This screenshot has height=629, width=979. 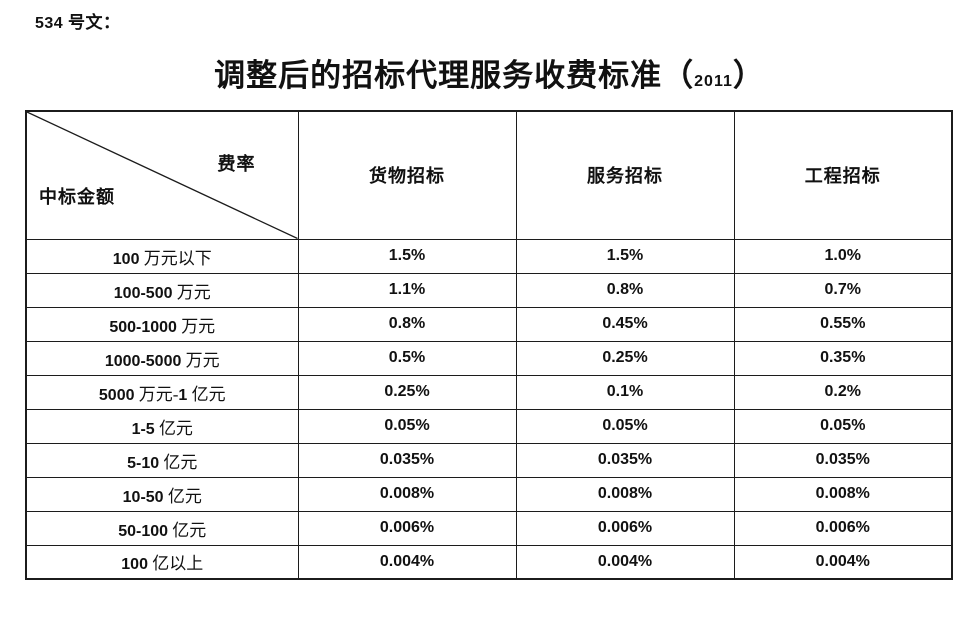 I want to click on table-row: 100 万元以下 1.5% 1.5% 1.0%, so click(x=489, y=256).